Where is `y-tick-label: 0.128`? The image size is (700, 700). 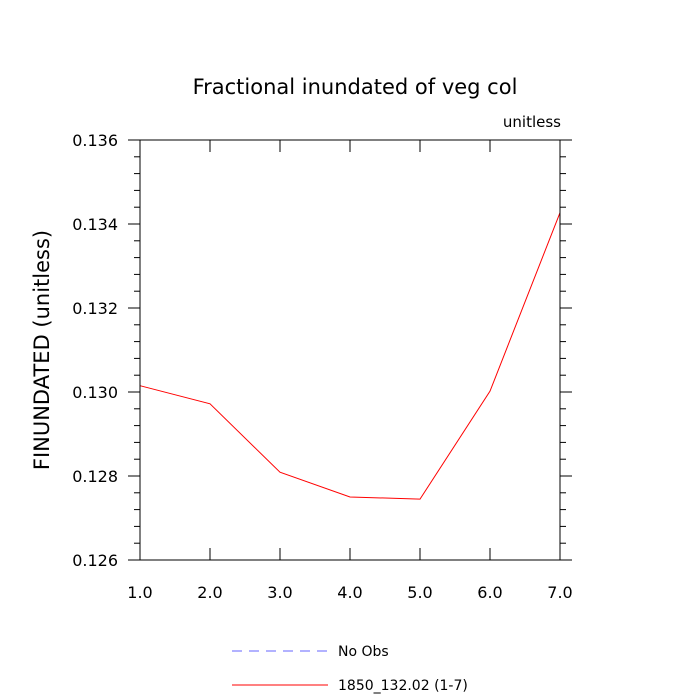 y-tick-label: 0.128 is located at coordinates (95, 476).